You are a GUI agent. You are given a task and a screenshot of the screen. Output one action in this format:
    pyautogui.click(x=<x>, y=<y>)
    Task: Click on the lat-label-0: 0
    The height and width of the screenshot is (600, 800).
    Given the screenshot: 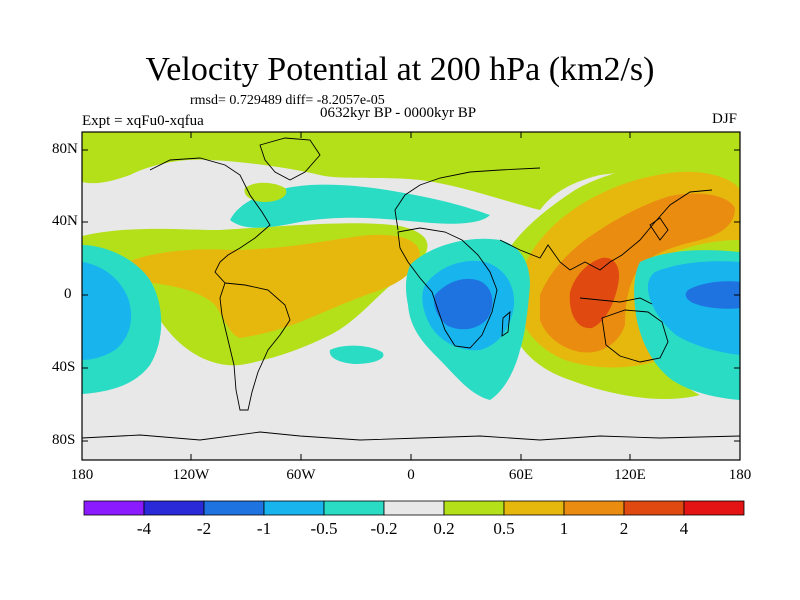 What is the action you would take?
    pyautogui.click(x=68, y=294)
    